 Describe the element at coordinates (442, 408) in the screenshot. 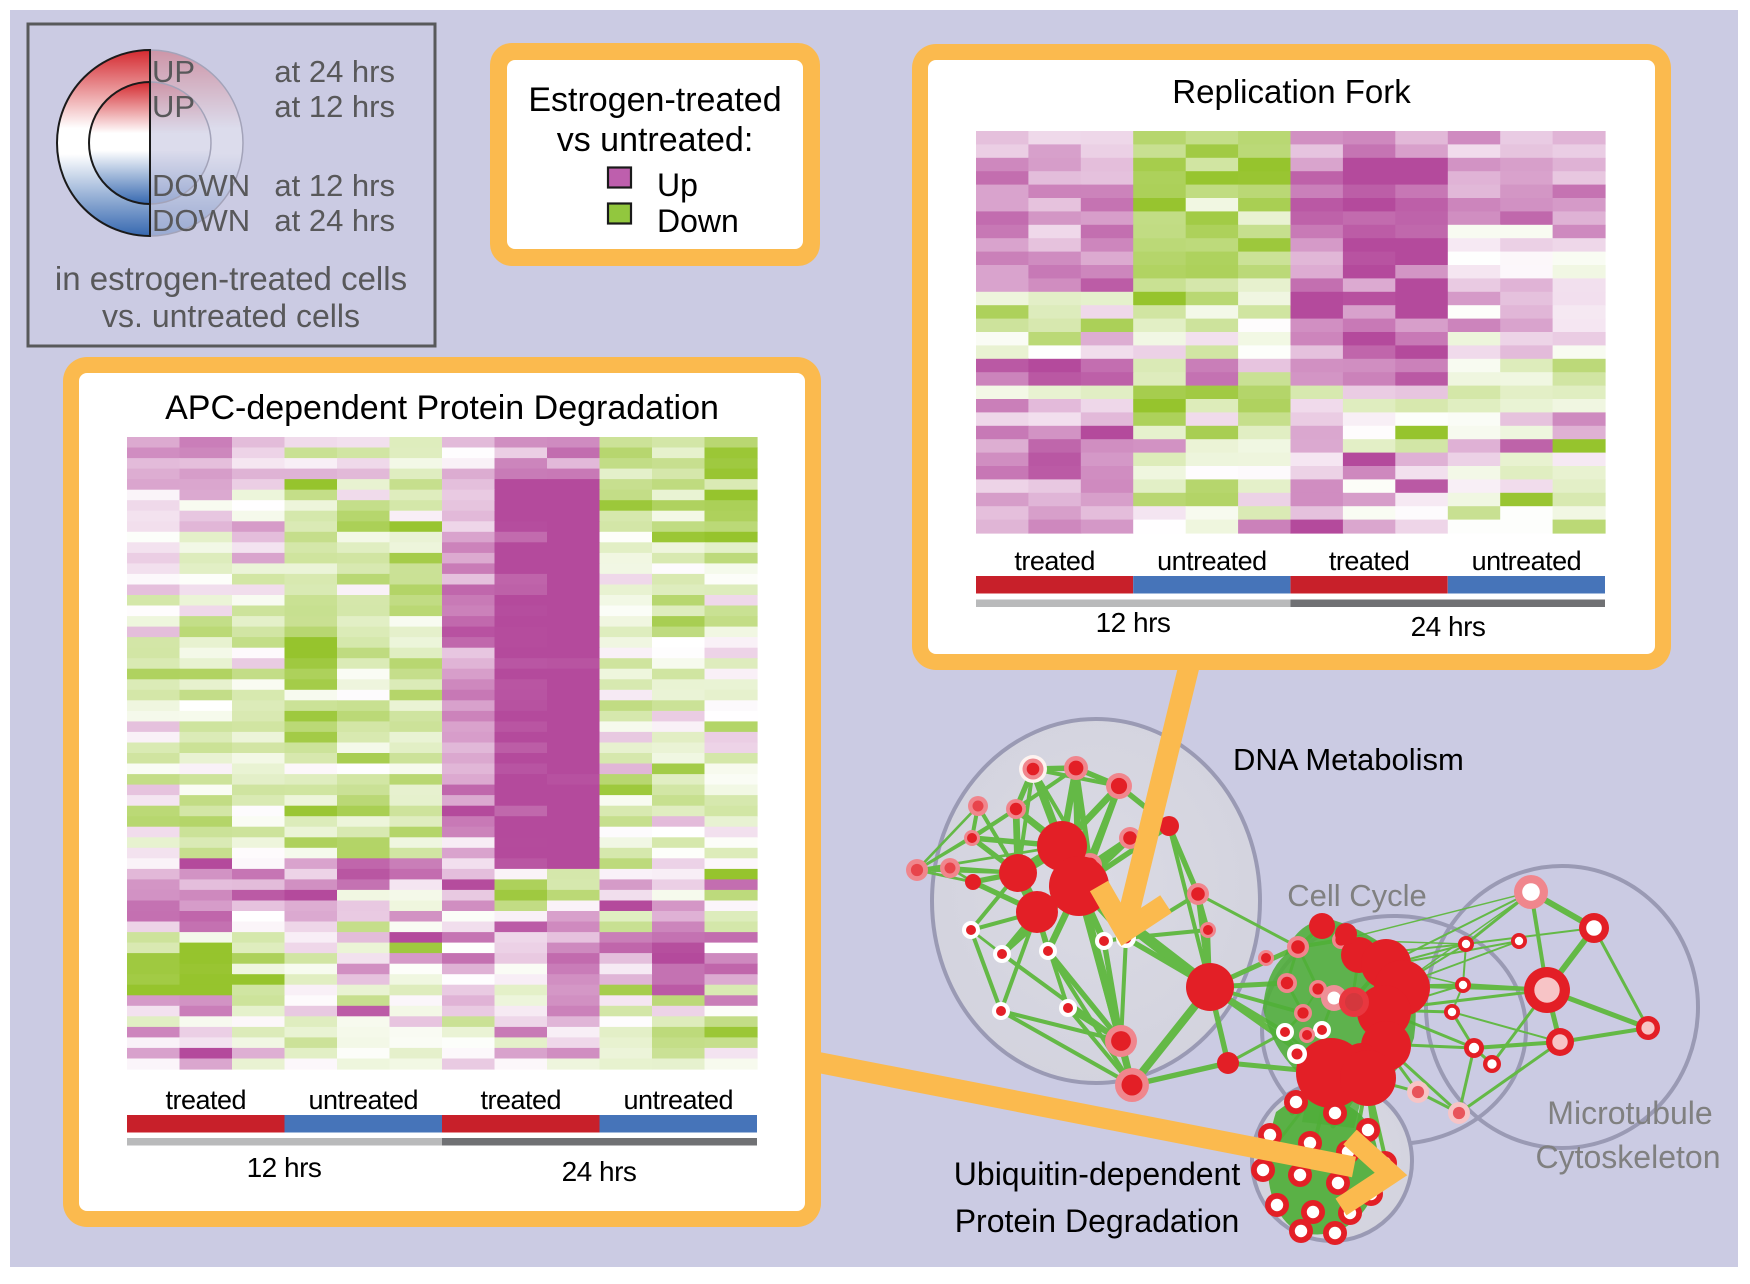

I see `svg-text:APC-dependent Protein Degradat: APC-dependent Protein Degradation` at that location.